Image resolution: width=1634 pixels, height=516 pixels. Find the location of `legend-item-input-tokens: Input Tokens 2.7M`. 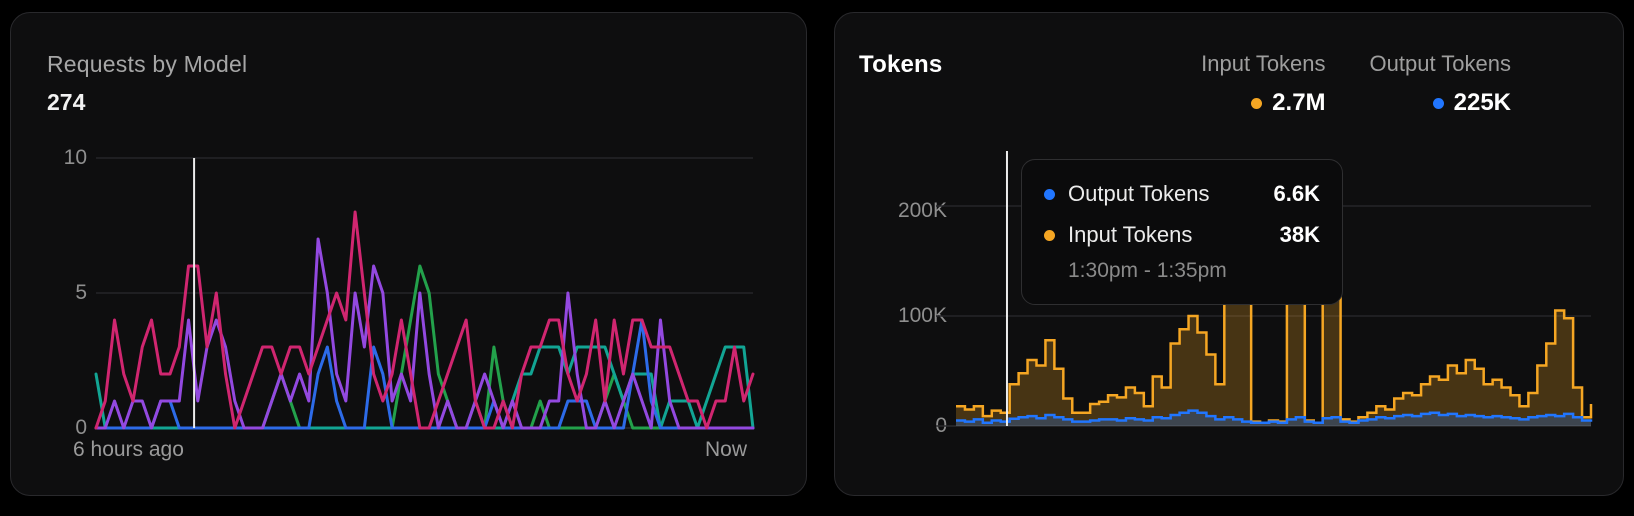

legend-item-input-tokens: Input Tokens 2.7M is located at coordinates (1263, 84).